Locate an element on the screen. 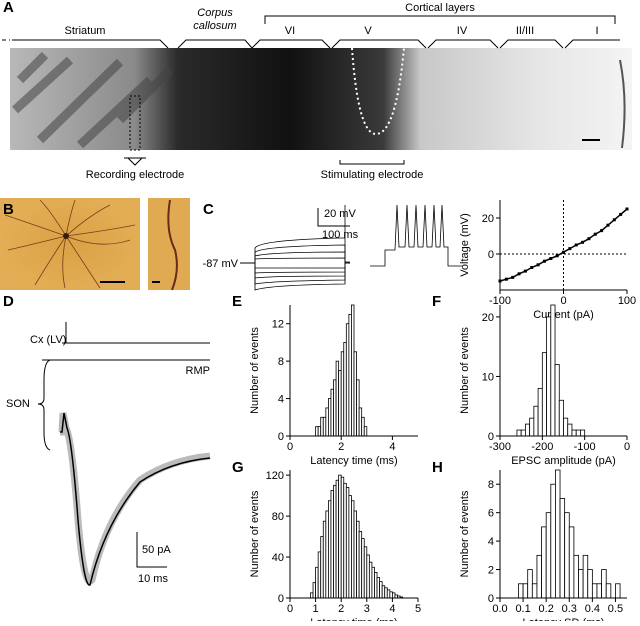 The width and height of the screenshot is (640, 626). region-label: callosum is located at coordinates (214, 26).